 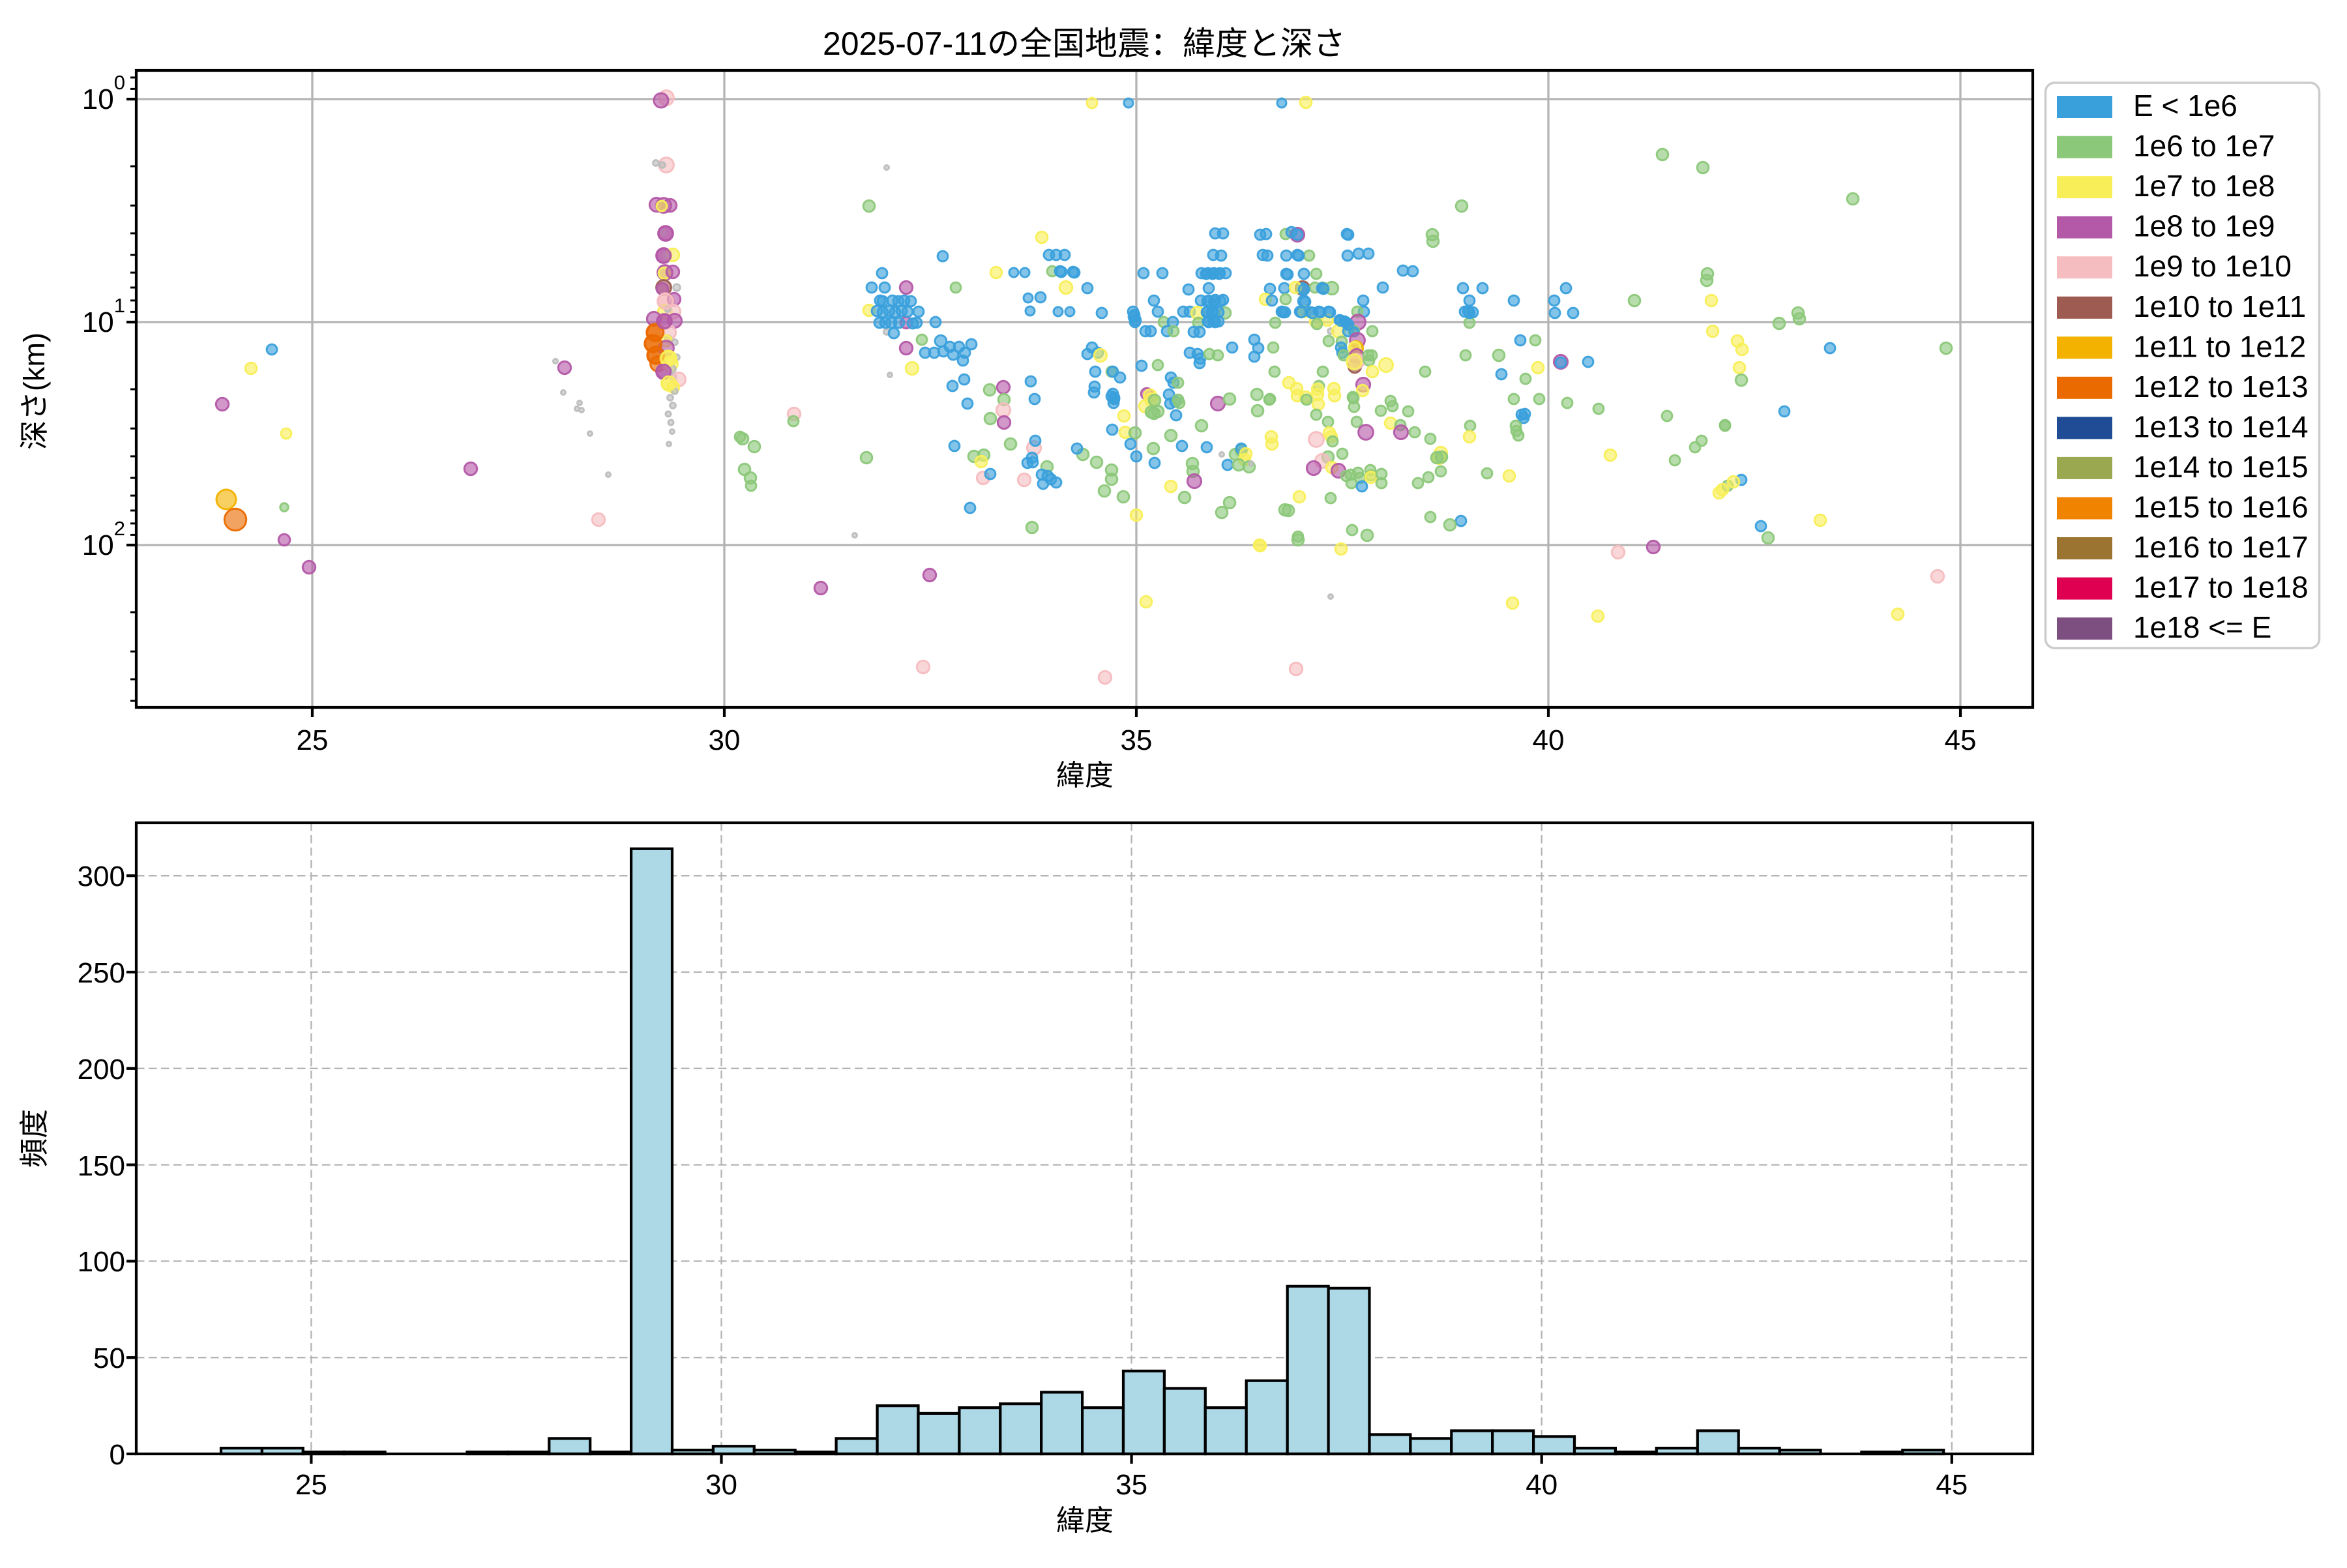 What do you see at coordinates (2221, 387) in the screenshot?
I see `svg-text: 1e12 to 1e13` at bounding box center [2221, 387].